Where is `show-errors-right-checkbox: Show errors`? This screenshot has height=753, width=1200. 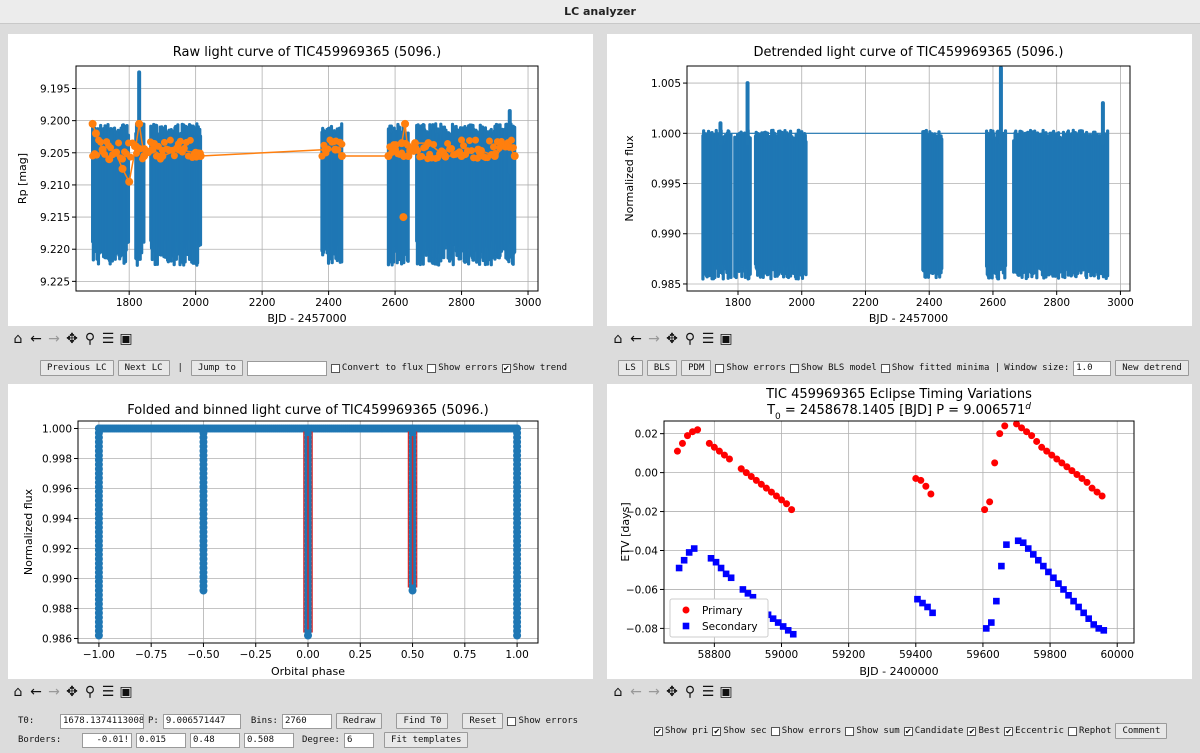
show-errors-right-checkbox: Show errors is located at coordinates (750, 368).